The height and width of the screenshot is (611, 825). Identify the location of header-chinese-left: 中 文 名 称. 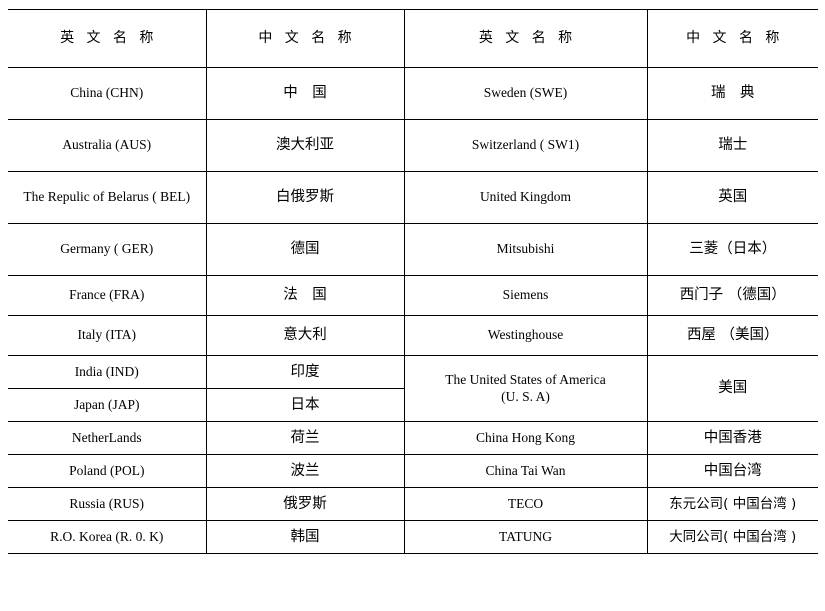
(305, 38).